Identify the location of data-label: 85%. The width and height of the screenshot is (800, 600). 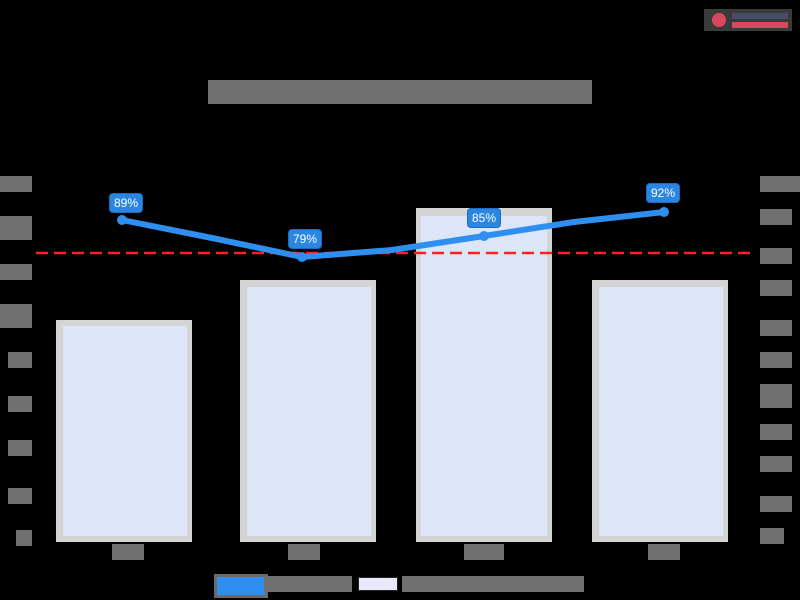
(484, 218).